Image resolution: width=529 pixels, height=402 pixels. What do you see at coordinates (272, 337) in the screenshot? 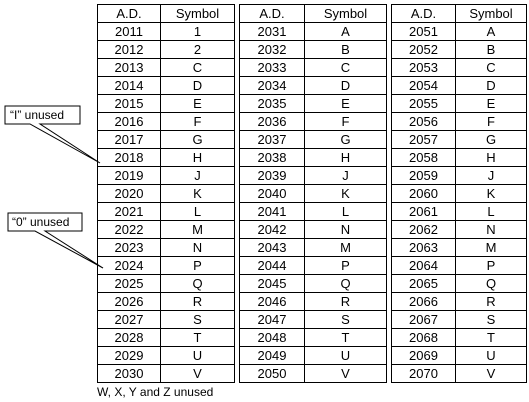
I see `table-cell: 2048` at bounding box center [272, 337].